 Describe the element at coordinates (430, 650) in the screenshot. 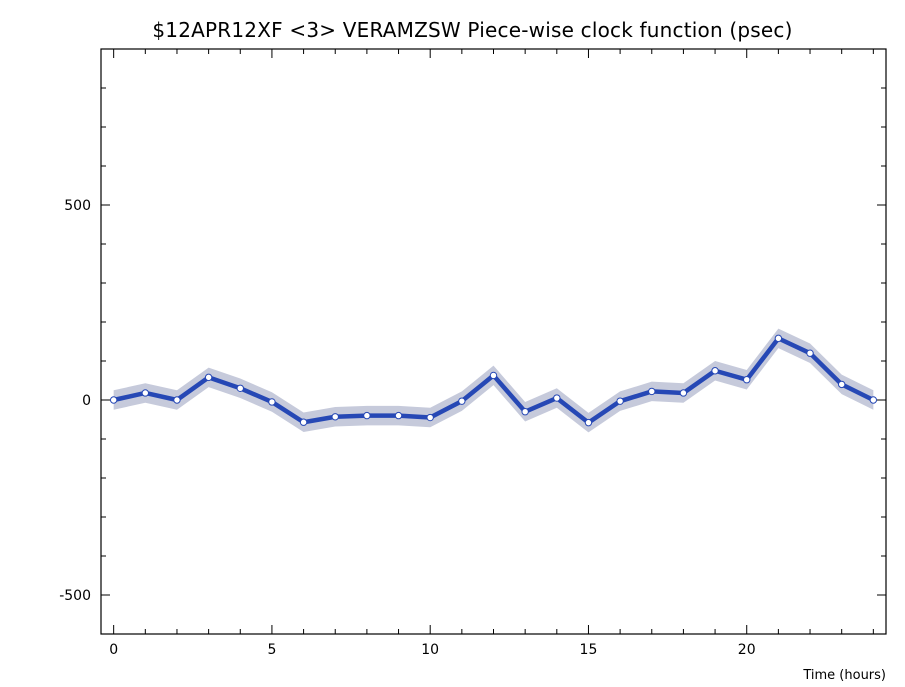

I see `x-tick-label: 10` at that location.